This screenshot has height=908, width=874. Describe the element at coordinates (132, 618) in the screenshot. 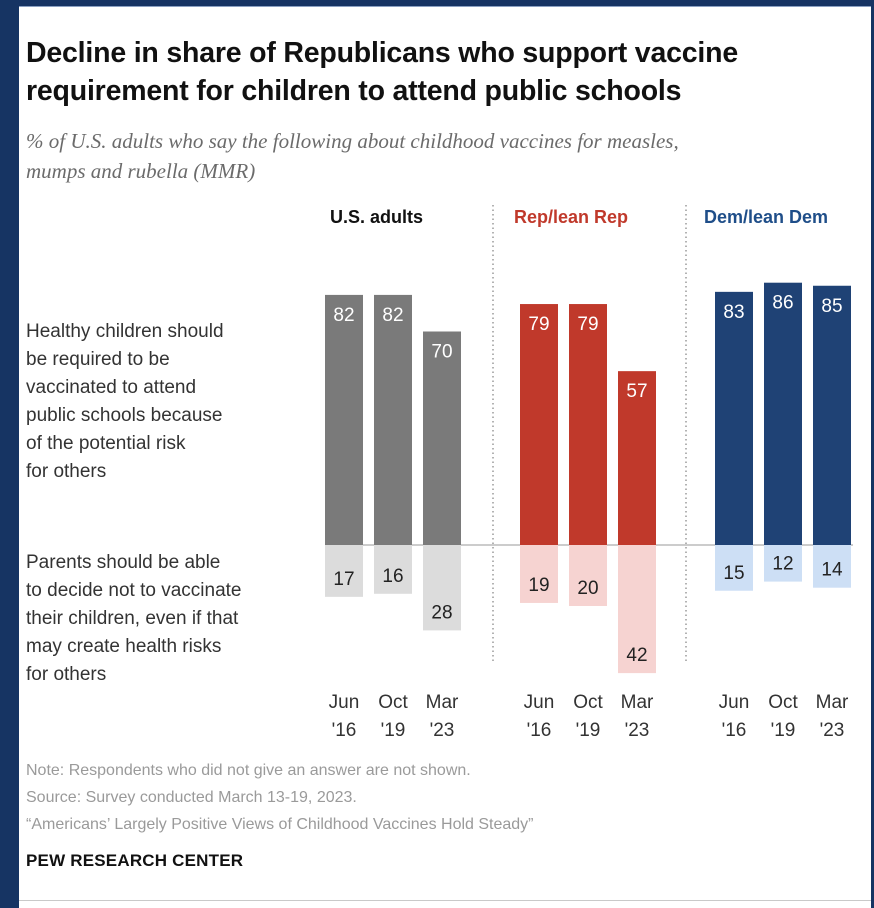

I see `row-label-line: their children, even if that` at that location.